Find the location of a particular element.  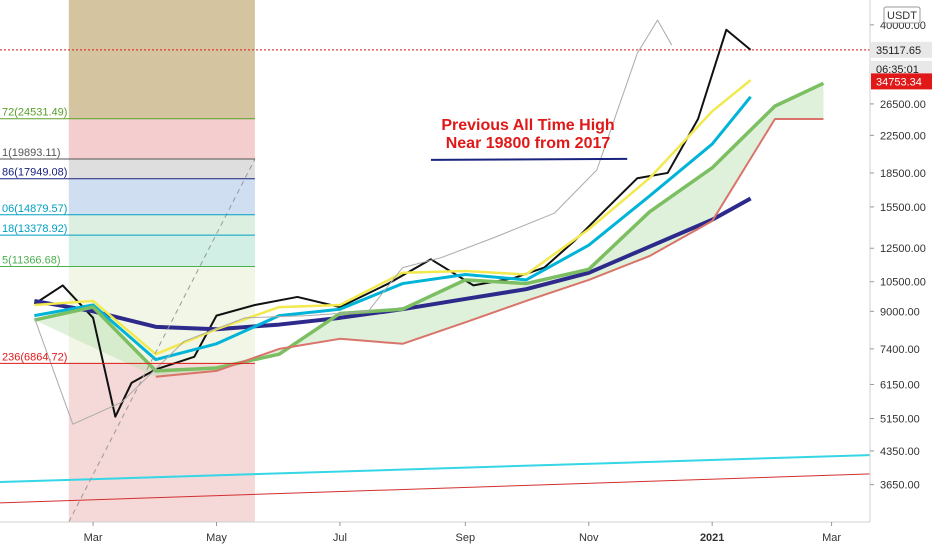

price-tag-label: 06:35:01 is located at coordinates (897, 70).